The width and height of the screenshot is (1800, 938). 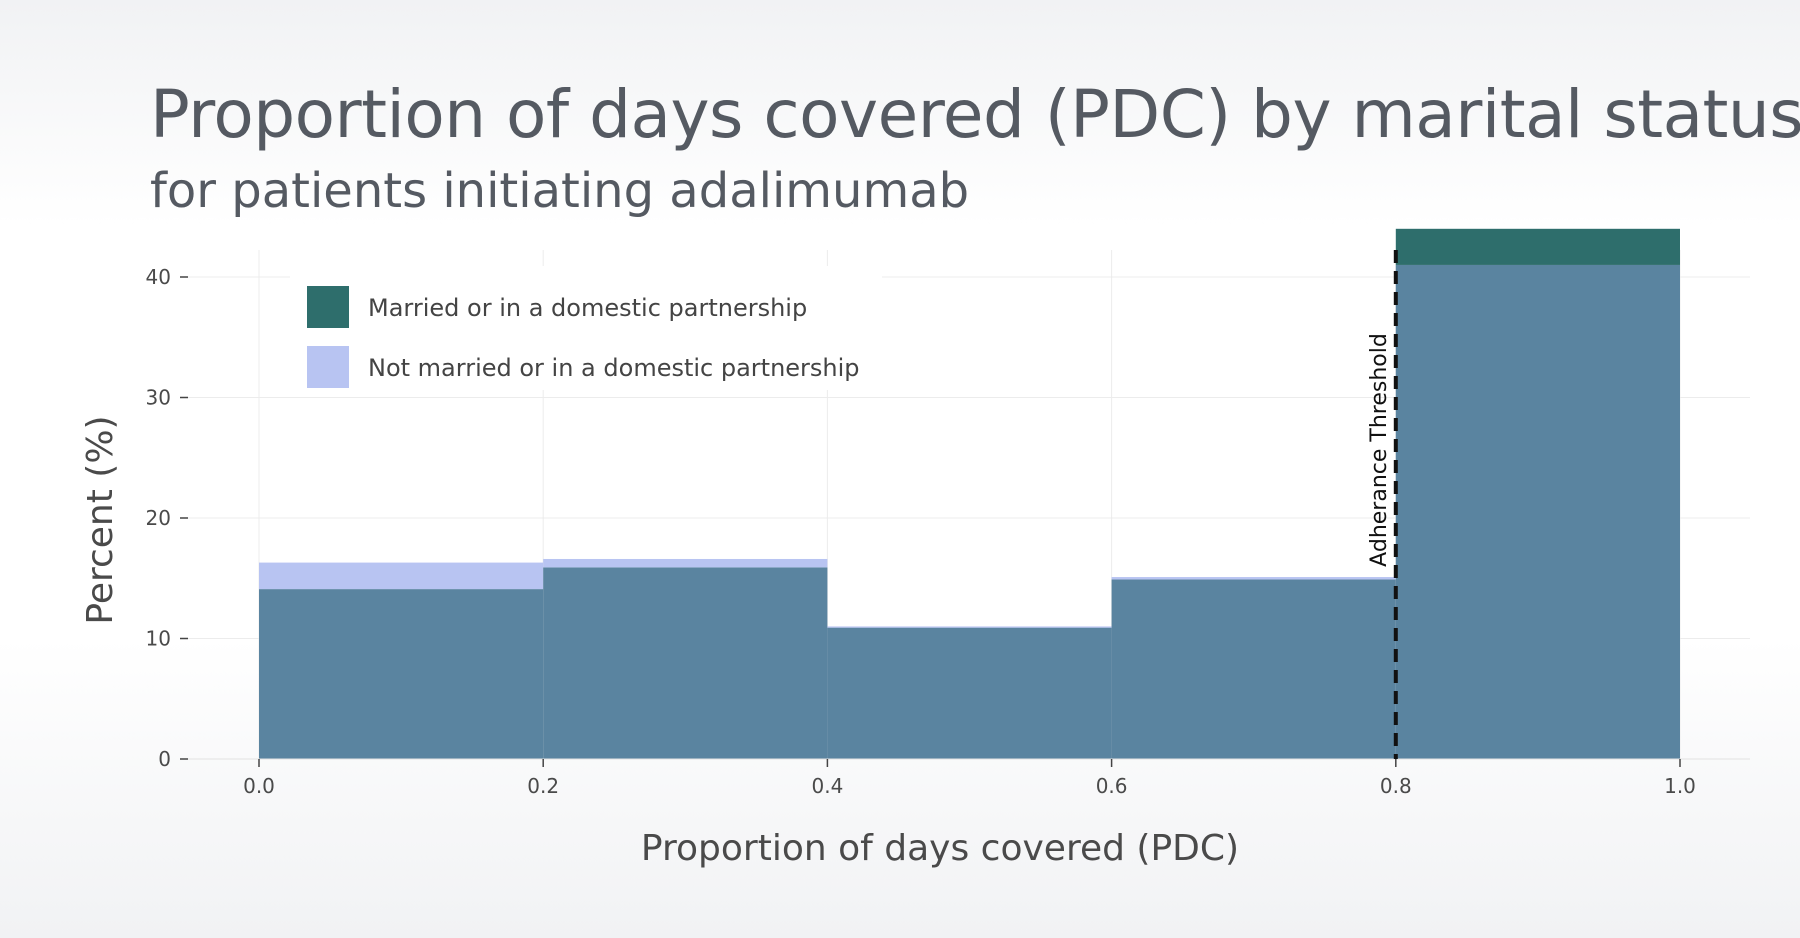 I want to click on x-axis-title: Proportion of days covered (PDC), so click(x=940, y=848).